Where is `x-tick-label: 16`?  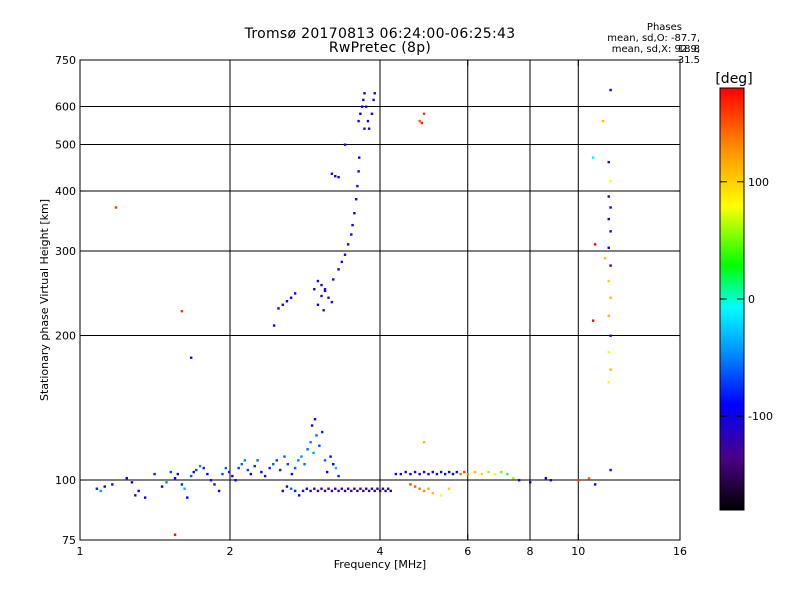
x-tick-label: 16 is located at coordinates (680, 551).